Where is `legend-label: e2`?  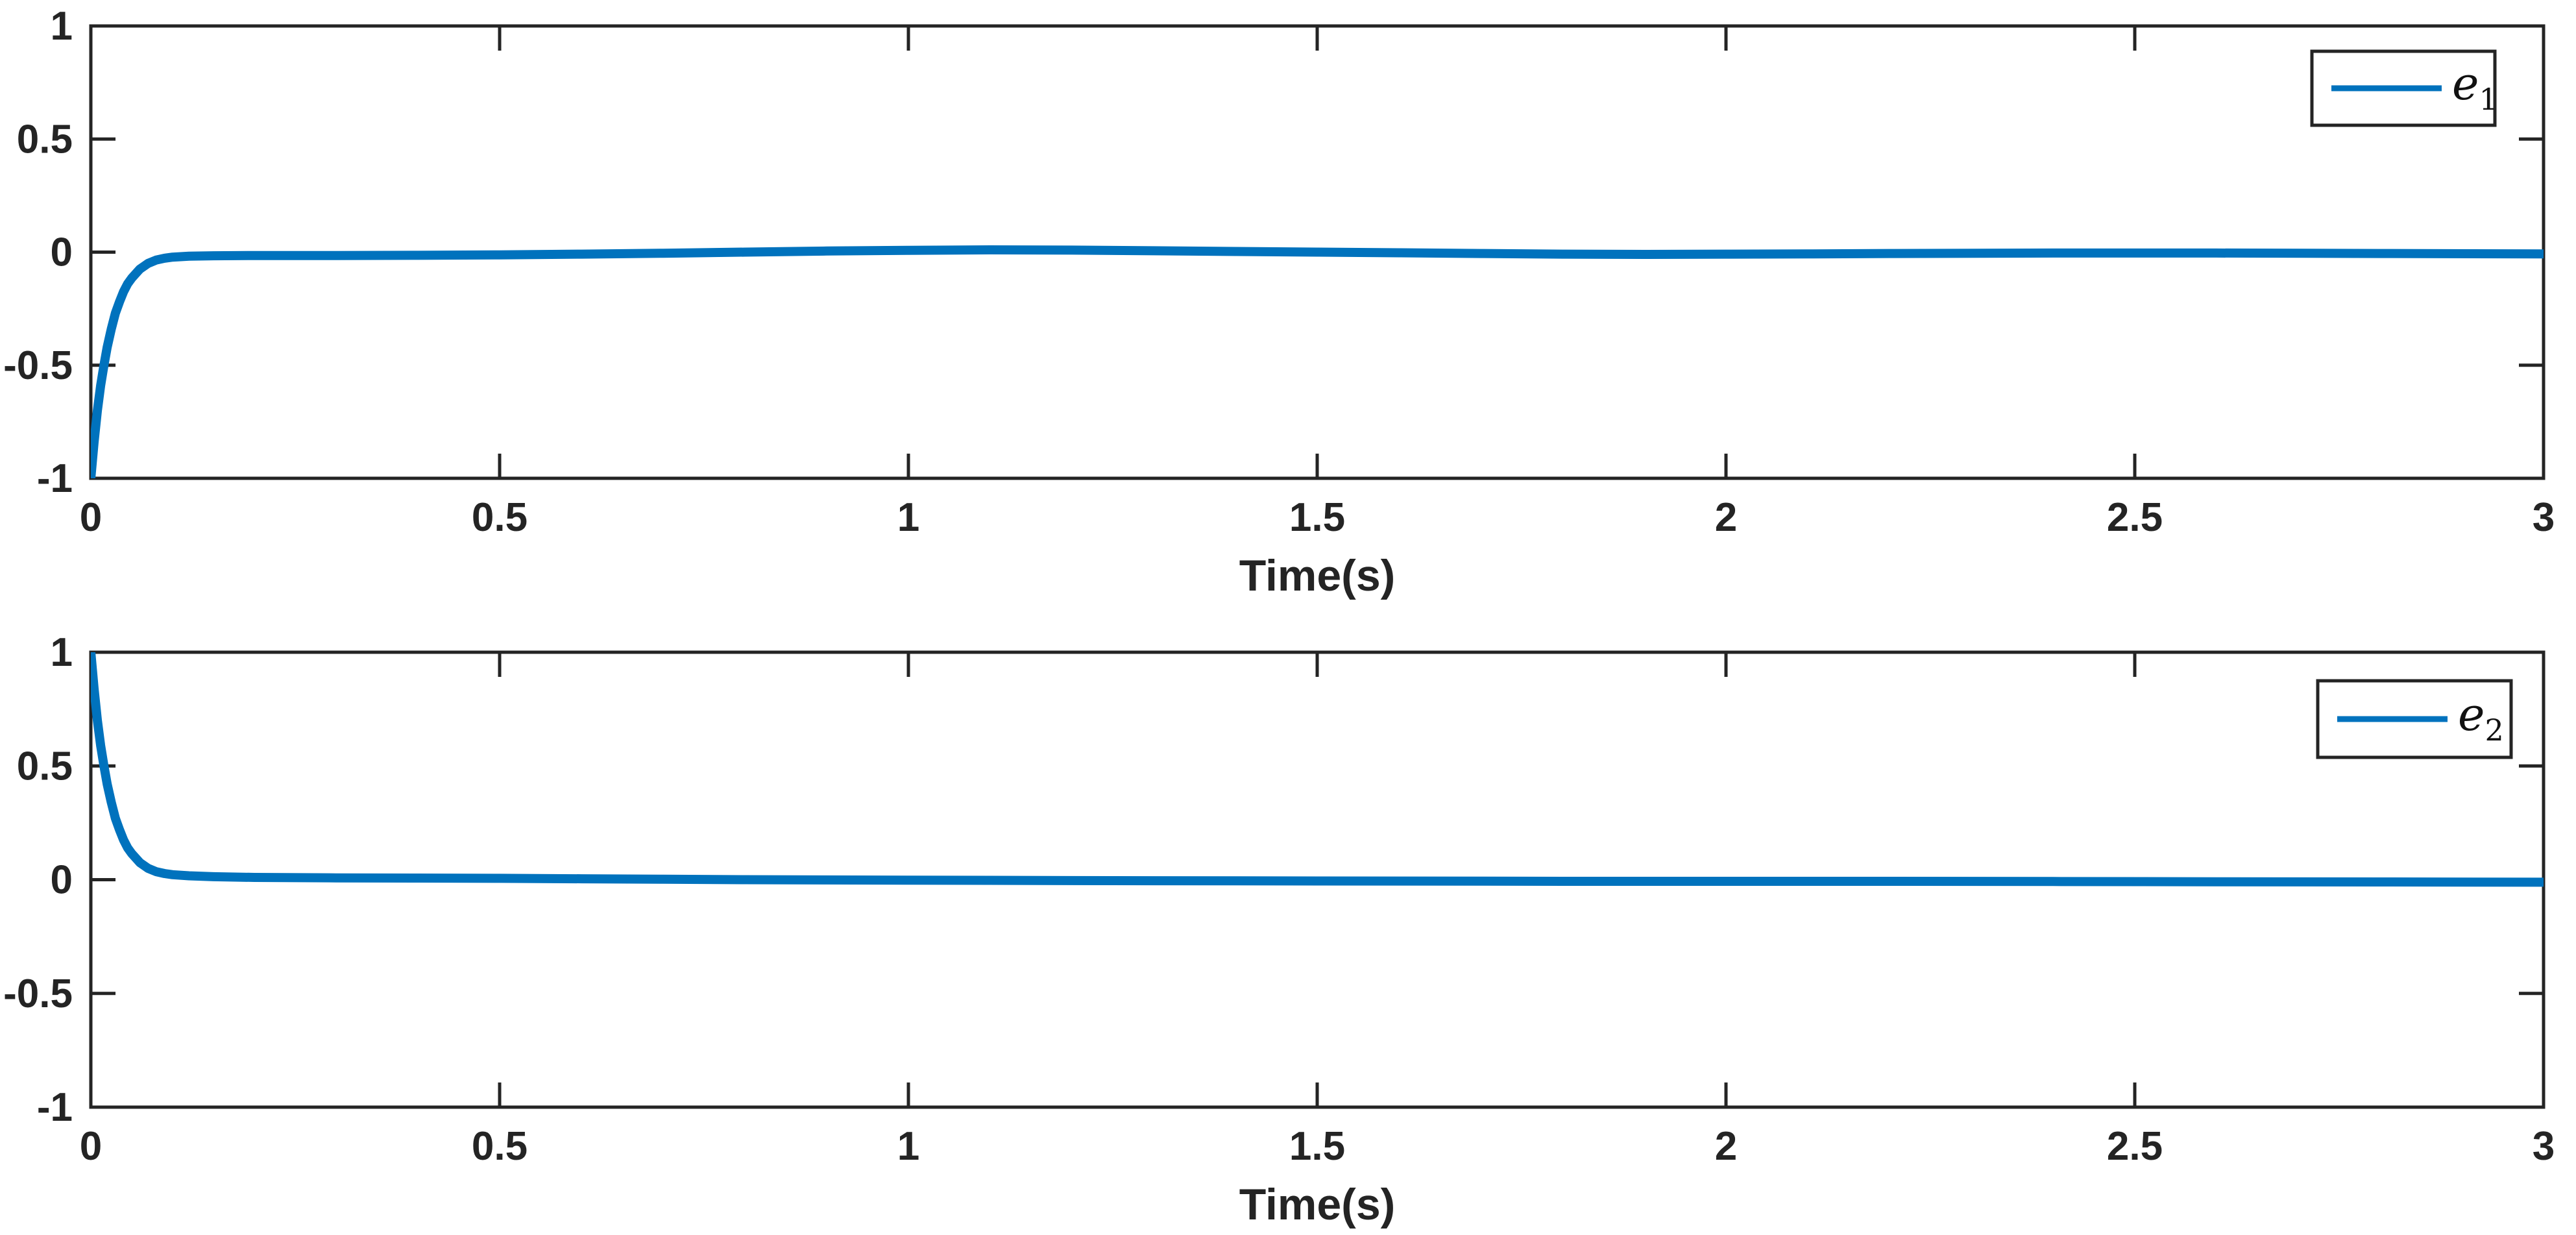 legend-label: e2 is located at coordinates (2481, 718).